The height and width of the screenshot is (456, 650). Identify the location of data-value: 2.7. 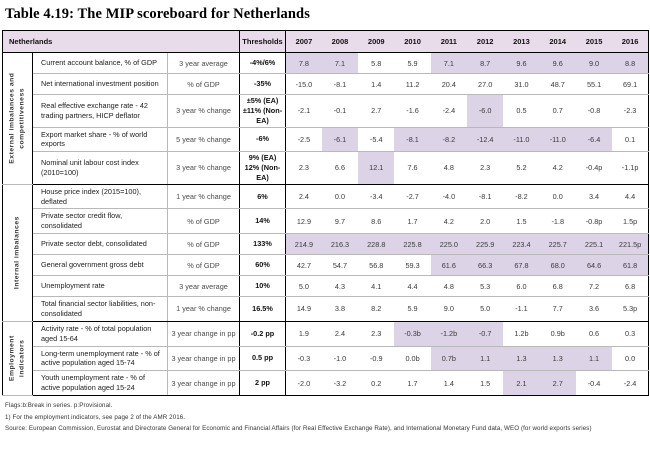
(376, 111).